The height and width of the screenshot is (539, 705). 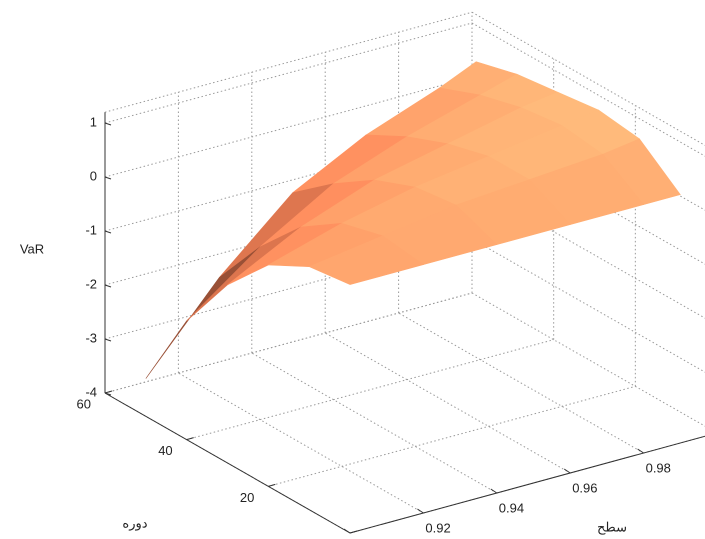 What do you see at coordinates (165, 450) in the screenshot?
I see `y-tick-label: 40` at bounding box center [165, 450].